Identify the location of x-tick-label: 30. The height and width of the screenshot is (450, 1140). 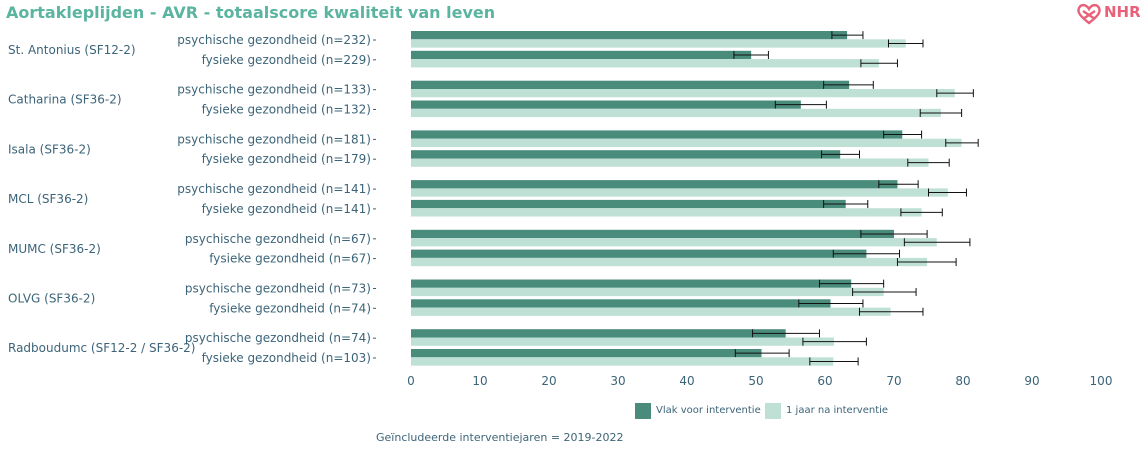
(617, 381).